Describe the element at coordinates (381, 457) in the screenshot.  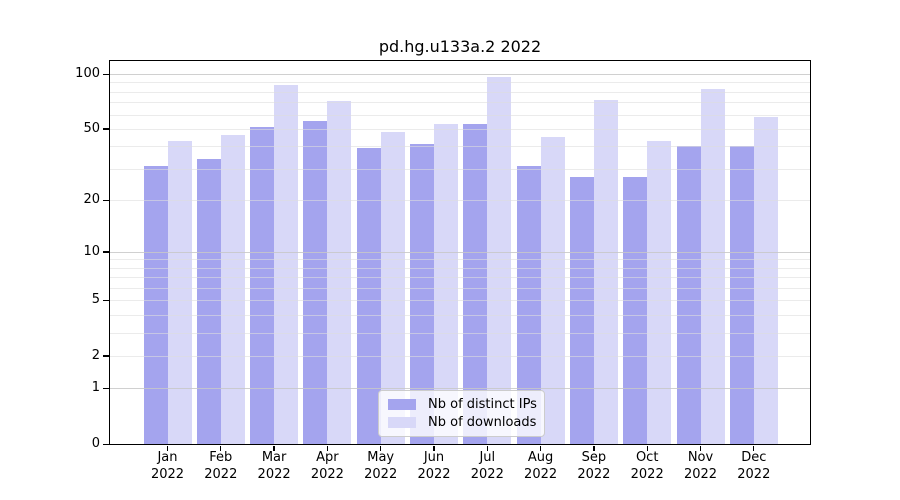
I see `x-tick-month: May` at that location.